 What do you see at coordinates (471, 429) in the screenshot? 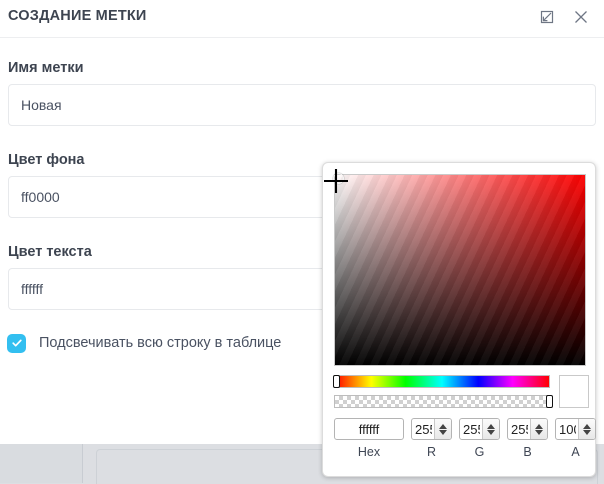
I see `green-input` at bounding box center [471, 429].